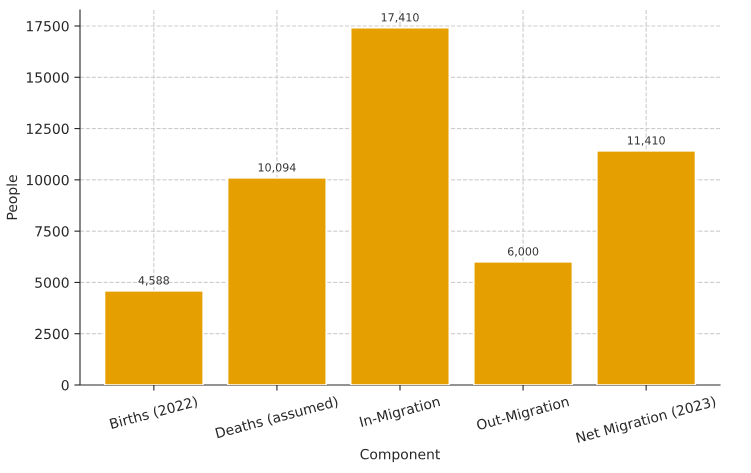 This screenshot has height=473, width=751. What do you see at coordinates (47, 26) in the screenshot?
I see `y-tick-label: 17500` at bounding box center [47, 26].